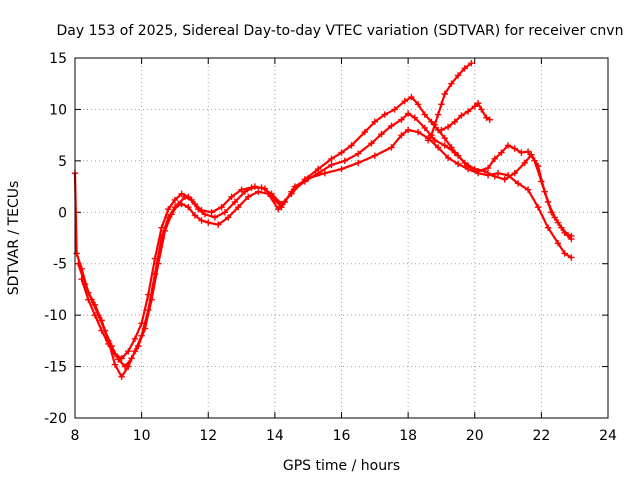  Describe the element at coordinates (14, 238) in the screenshot. I see `y-axis-label: SDTVAR / TECUs` at that location.